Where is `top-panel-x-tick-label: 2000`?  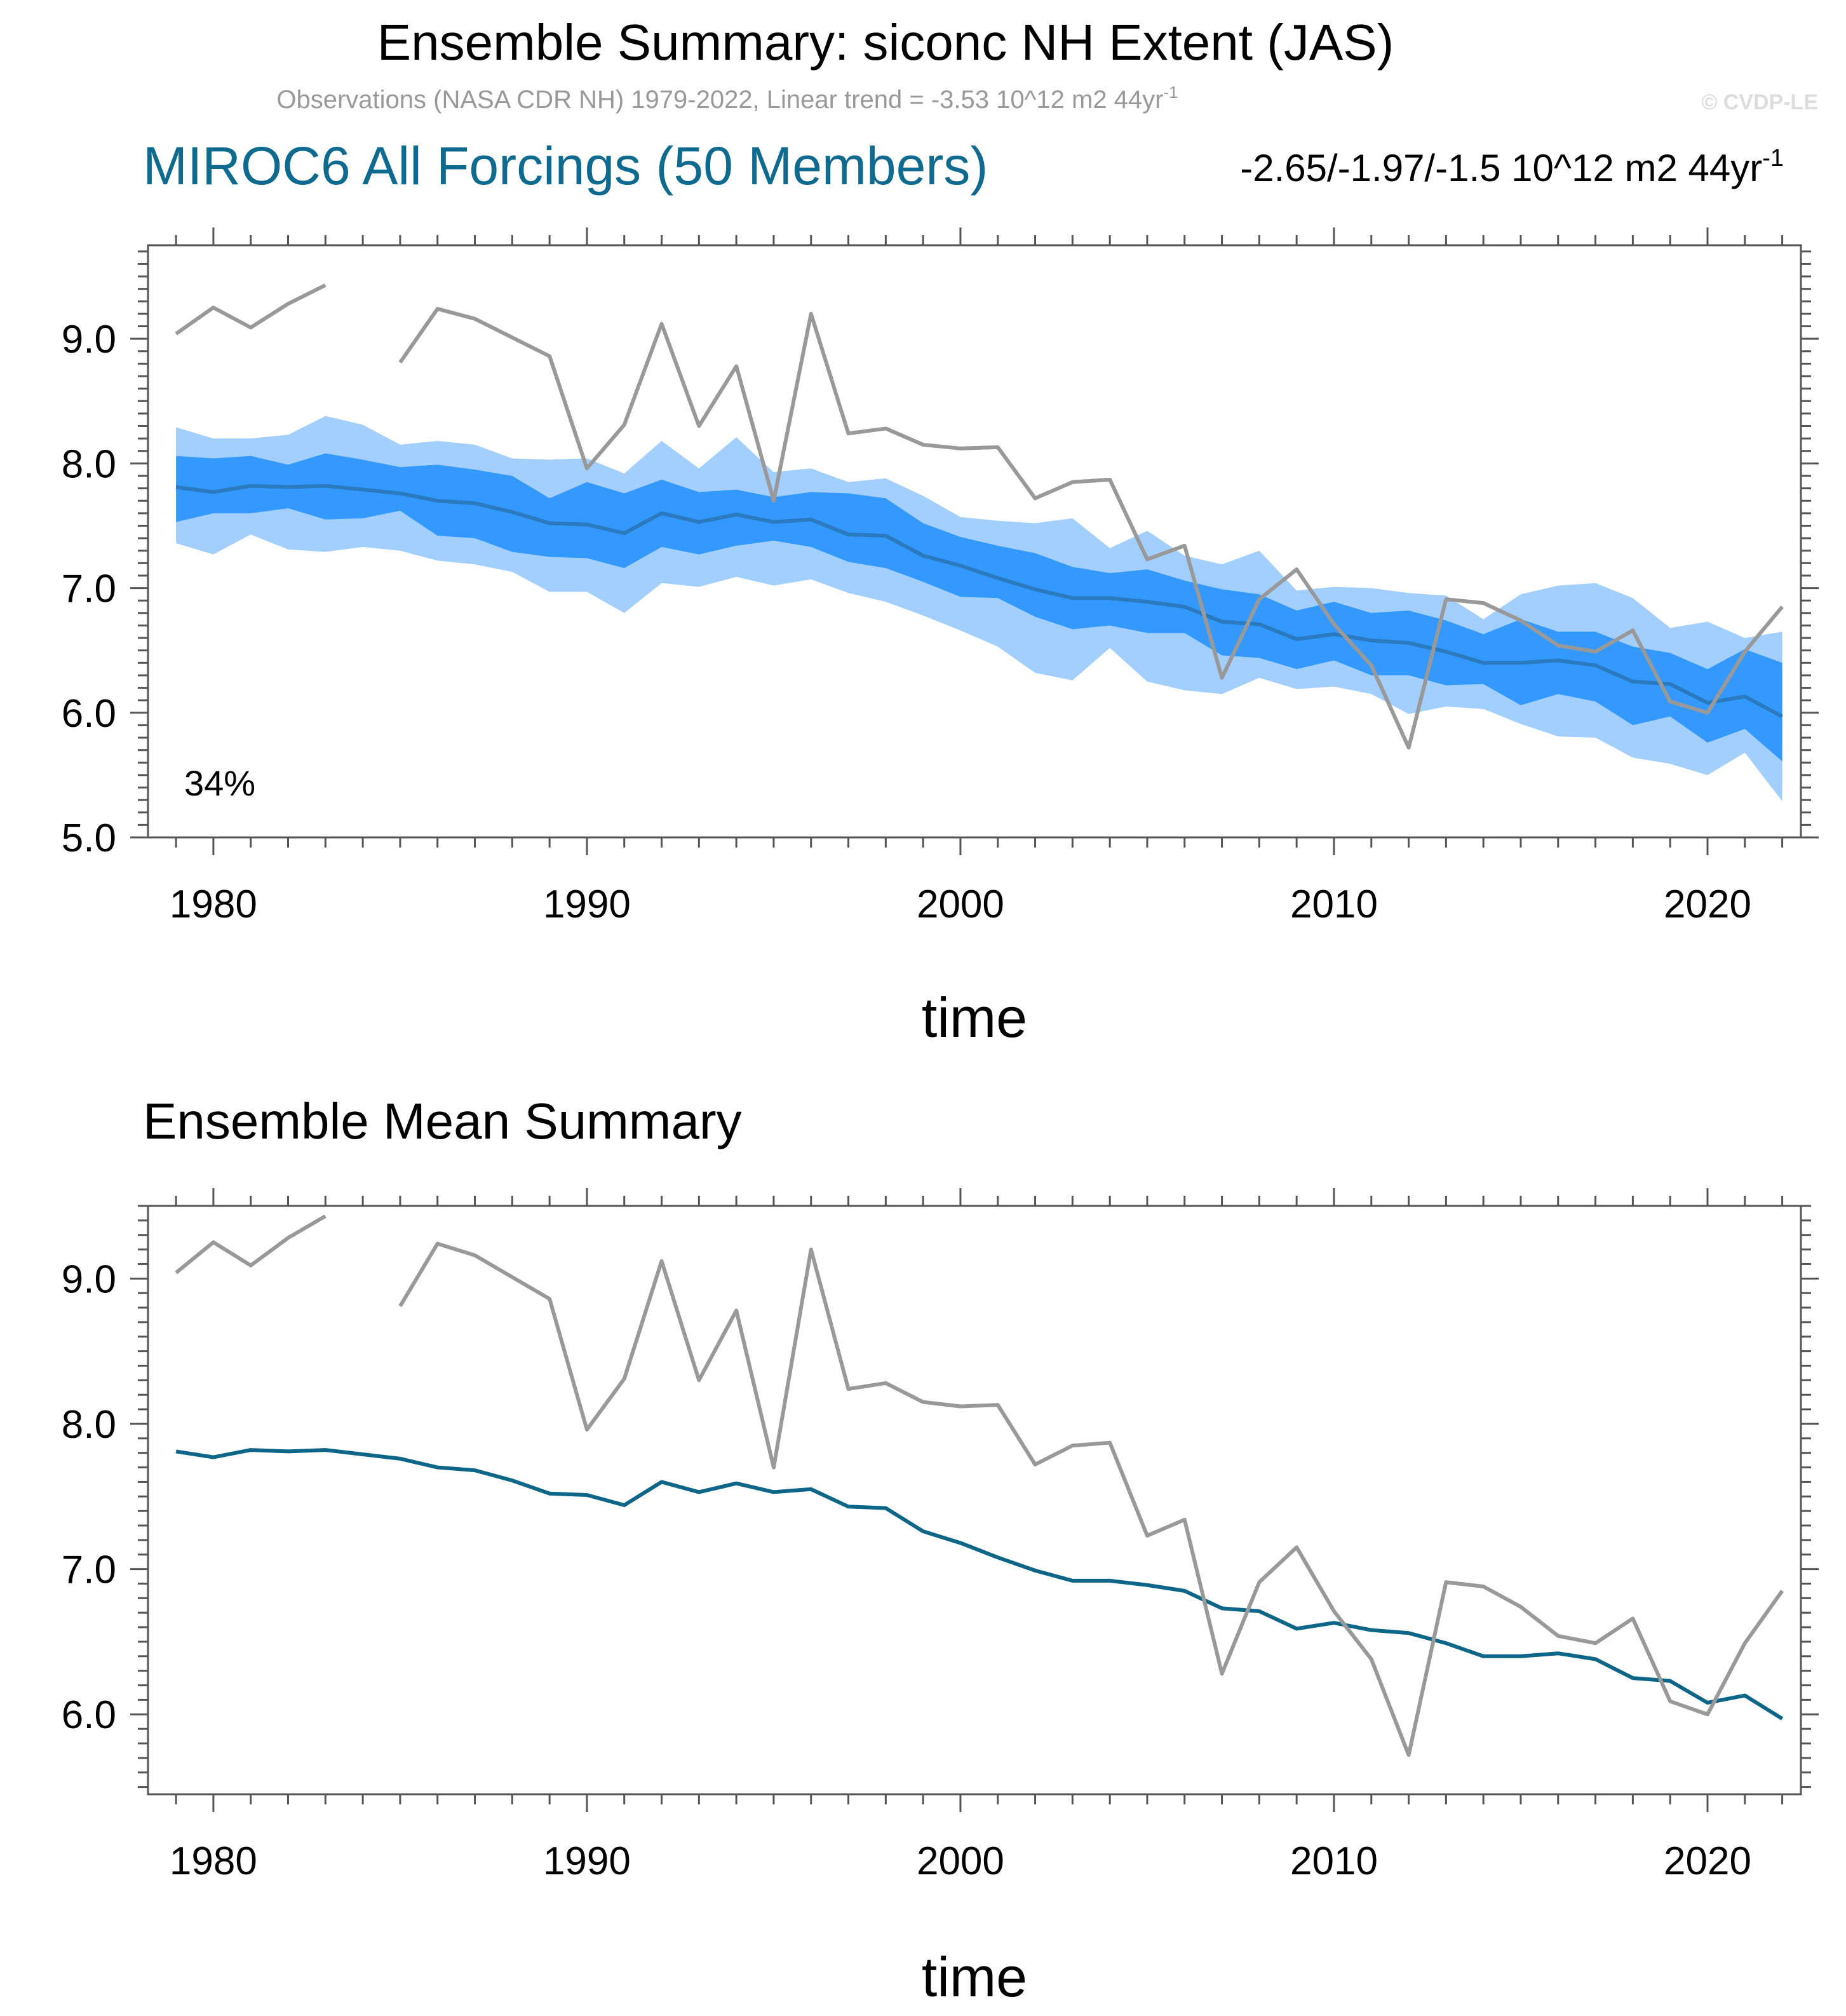 top-panel-x-tick-label: 2000 is located at coordinates (960, 904).